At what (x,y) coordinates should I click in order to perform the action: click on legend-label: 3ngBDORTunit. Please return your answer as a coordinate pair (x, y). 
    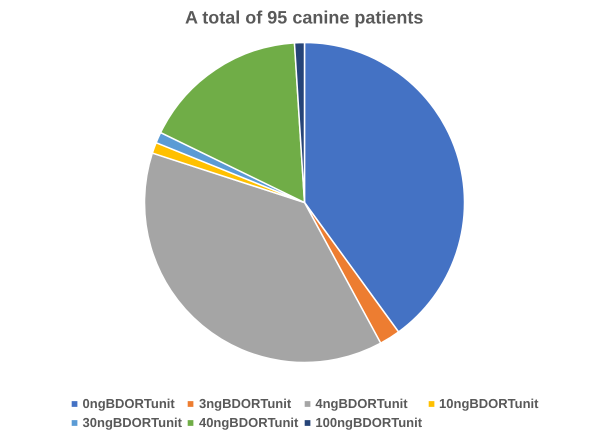
    Looking at the image, I should click on (245, 403).